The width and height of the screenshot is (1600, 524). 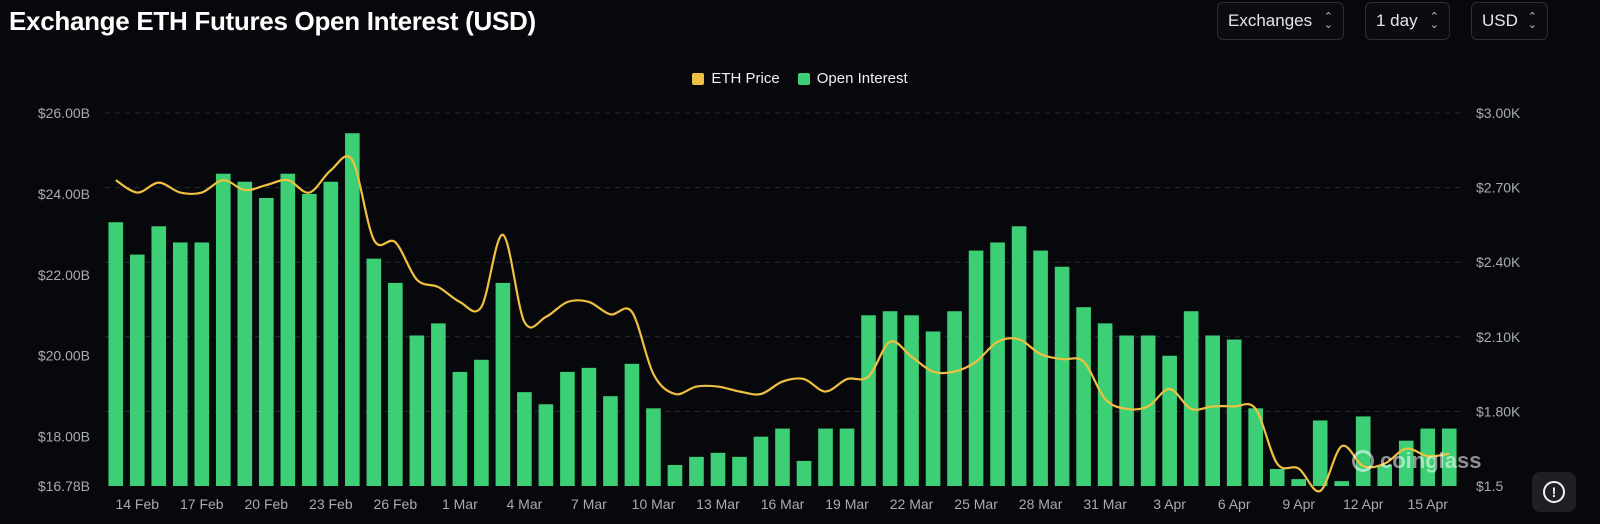 What do you see at coordinates (137, 504) in the screenshot?
I see `x-tick-label: 14 Feb` at bounding box center [137, 504].